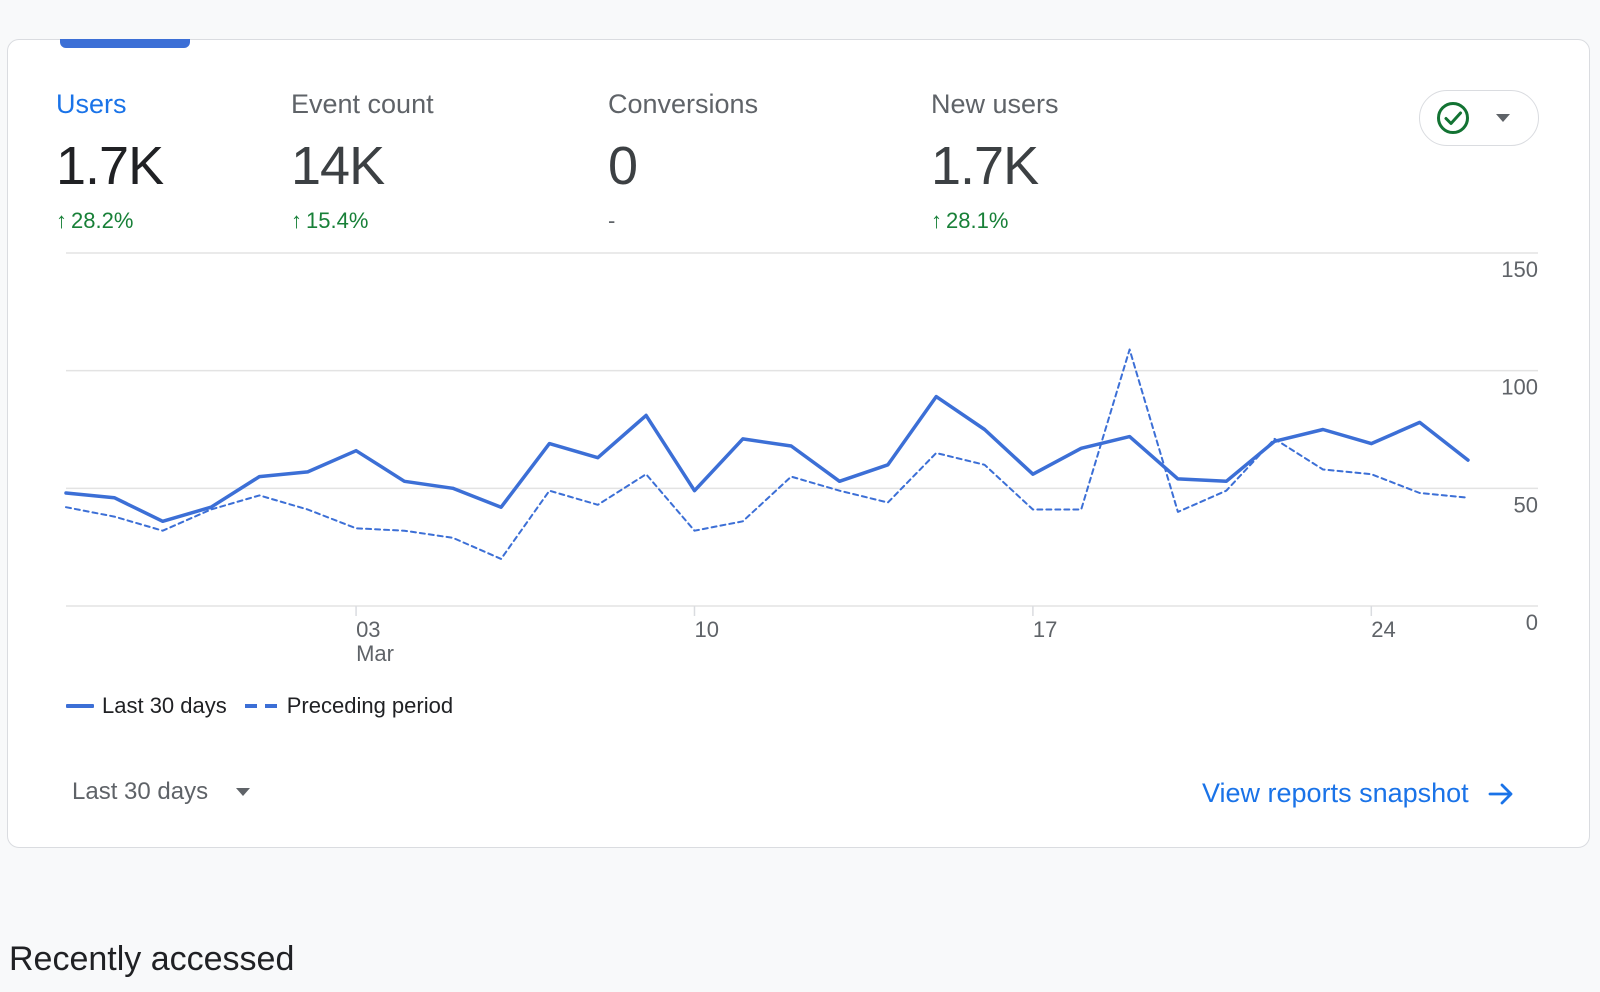 The width and height of the screenshot is (1600, 992). What do you see at coordinates (995, 104) in the screenshot?
I see `metric-label: New users` at bounding box center [995, 104].